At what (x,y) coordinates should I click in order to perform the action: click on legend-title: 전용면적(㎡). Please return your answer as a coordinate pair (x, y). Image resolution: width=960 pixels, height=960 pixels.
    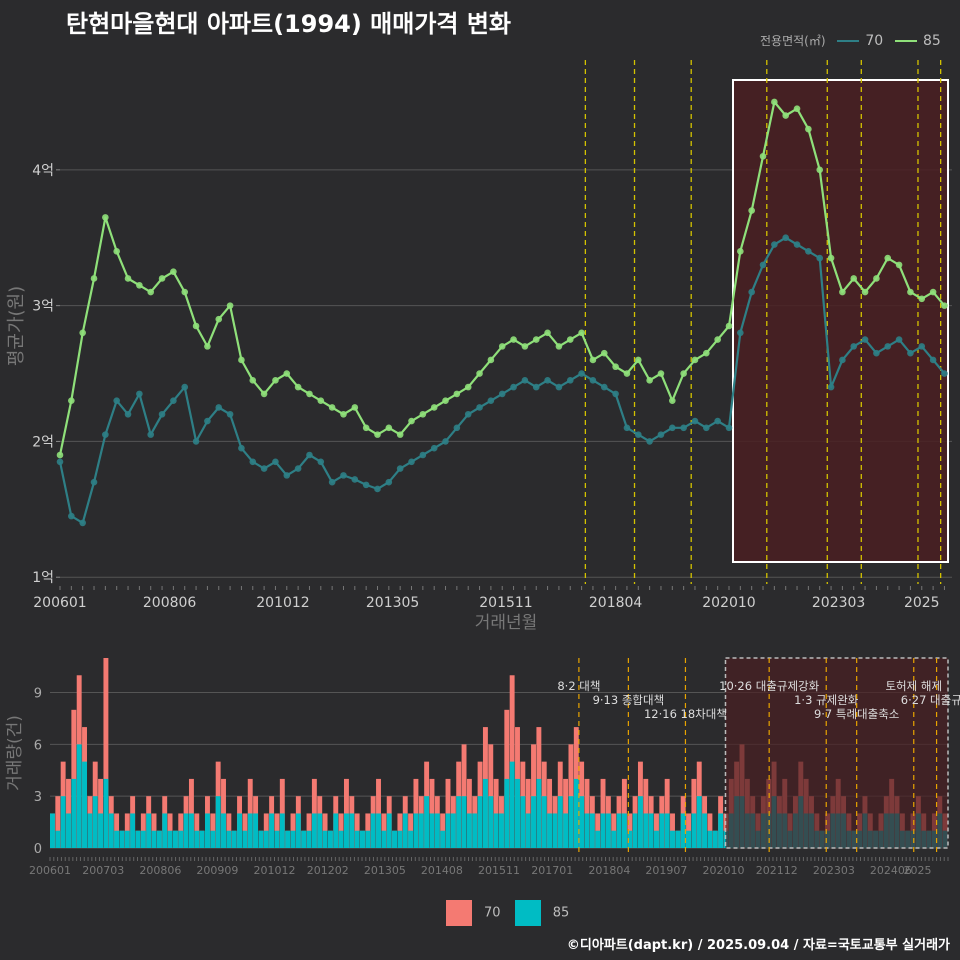
    Looking at the image, I should click on (793, 41).